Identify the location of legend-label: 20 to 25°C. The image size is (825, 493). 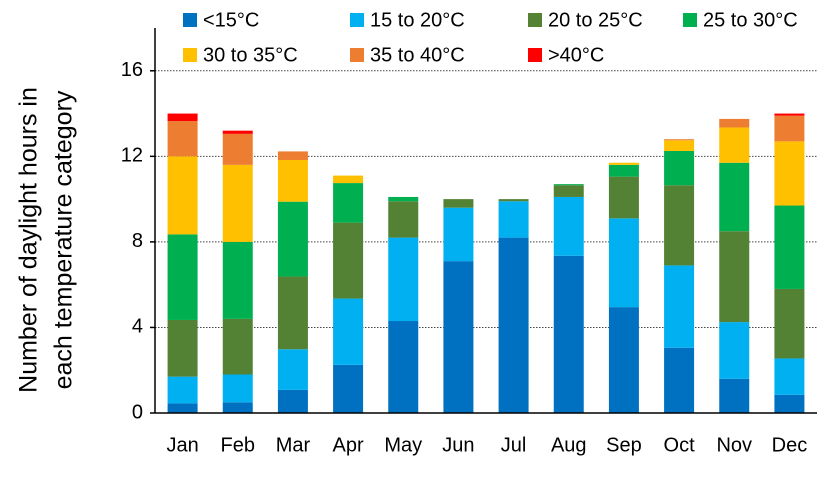
(595, 20).